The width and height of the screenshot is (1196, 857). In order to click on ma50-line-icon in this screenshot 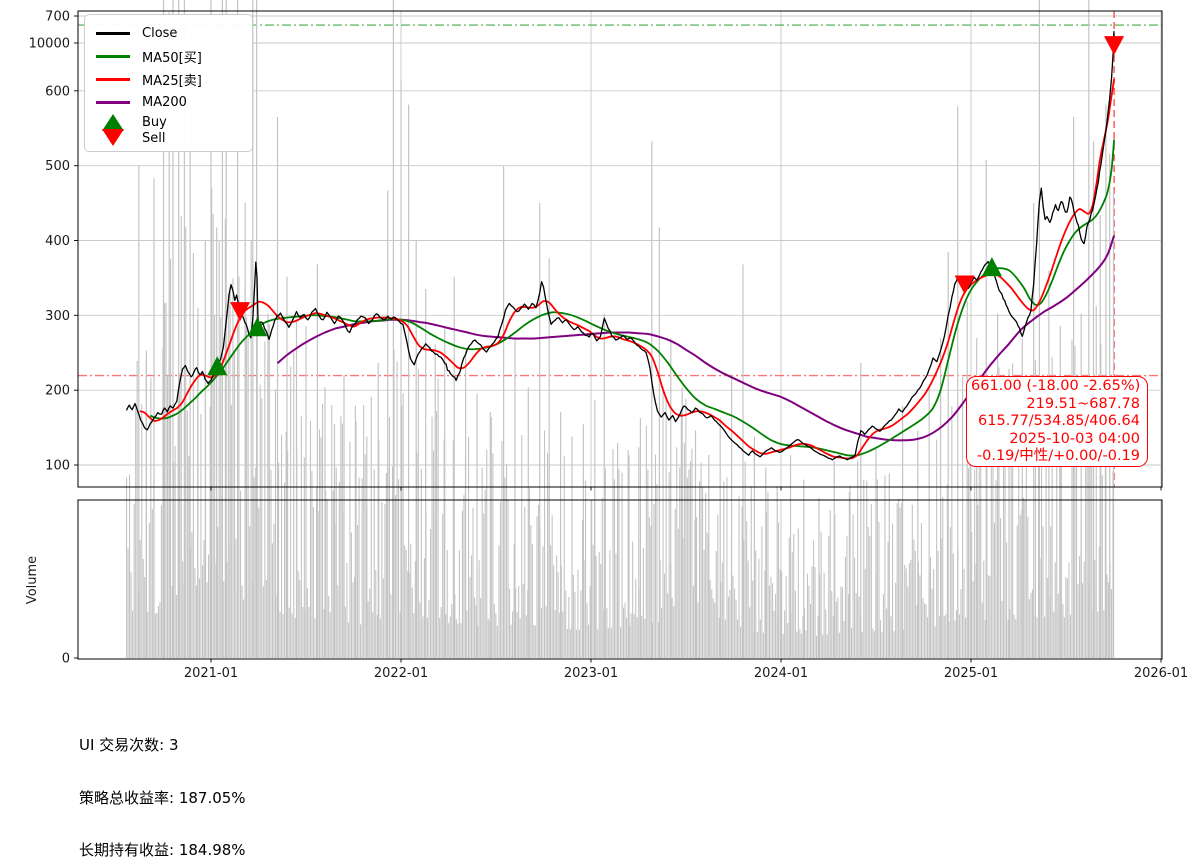, I will do `click(113, 56)`.